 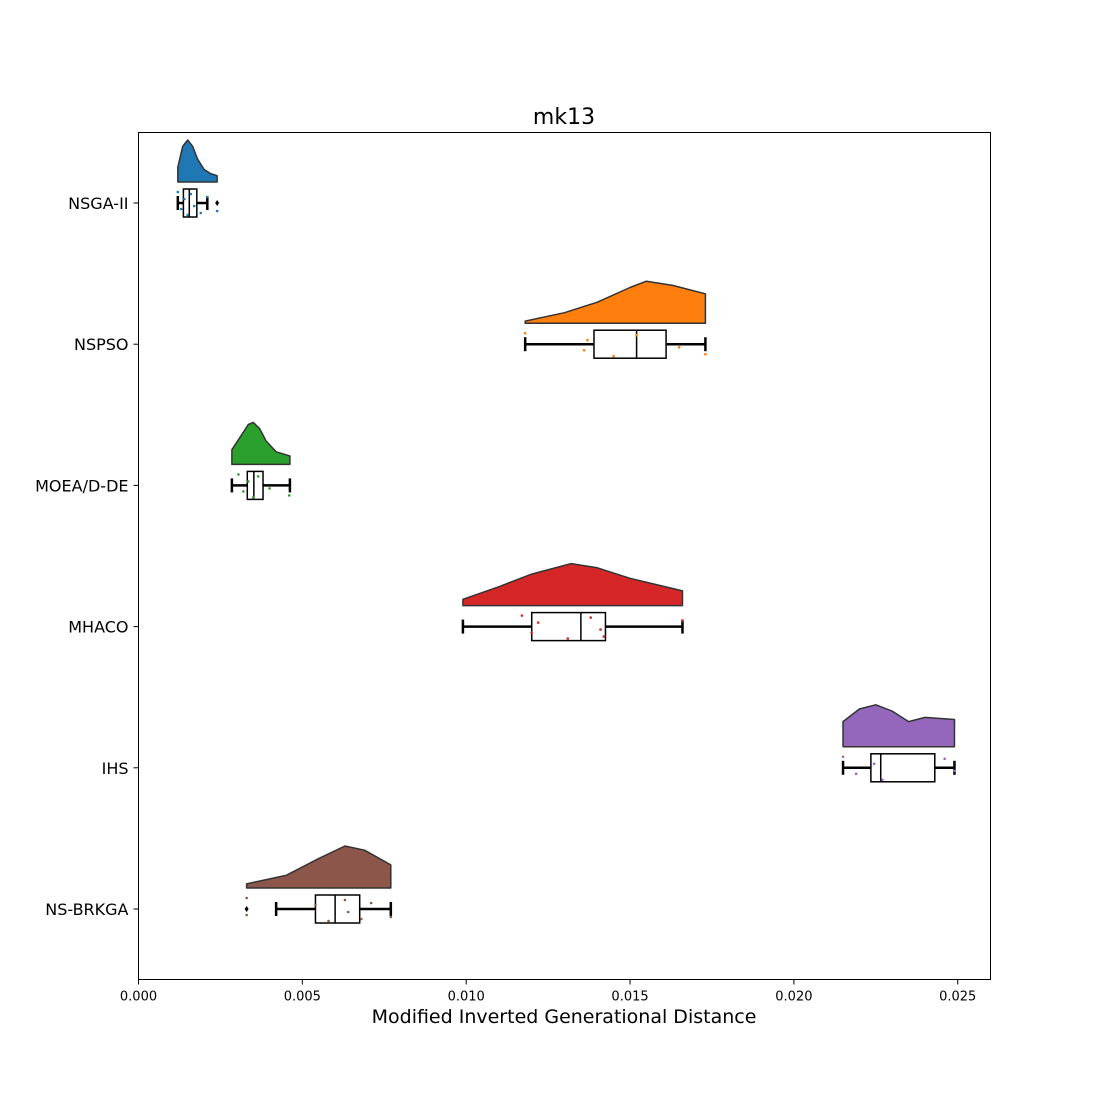 What do you see at coordinates (957, 997) in the screenshot?
I see `x-tick-label: 0.025` at bounding box center [957, 997].